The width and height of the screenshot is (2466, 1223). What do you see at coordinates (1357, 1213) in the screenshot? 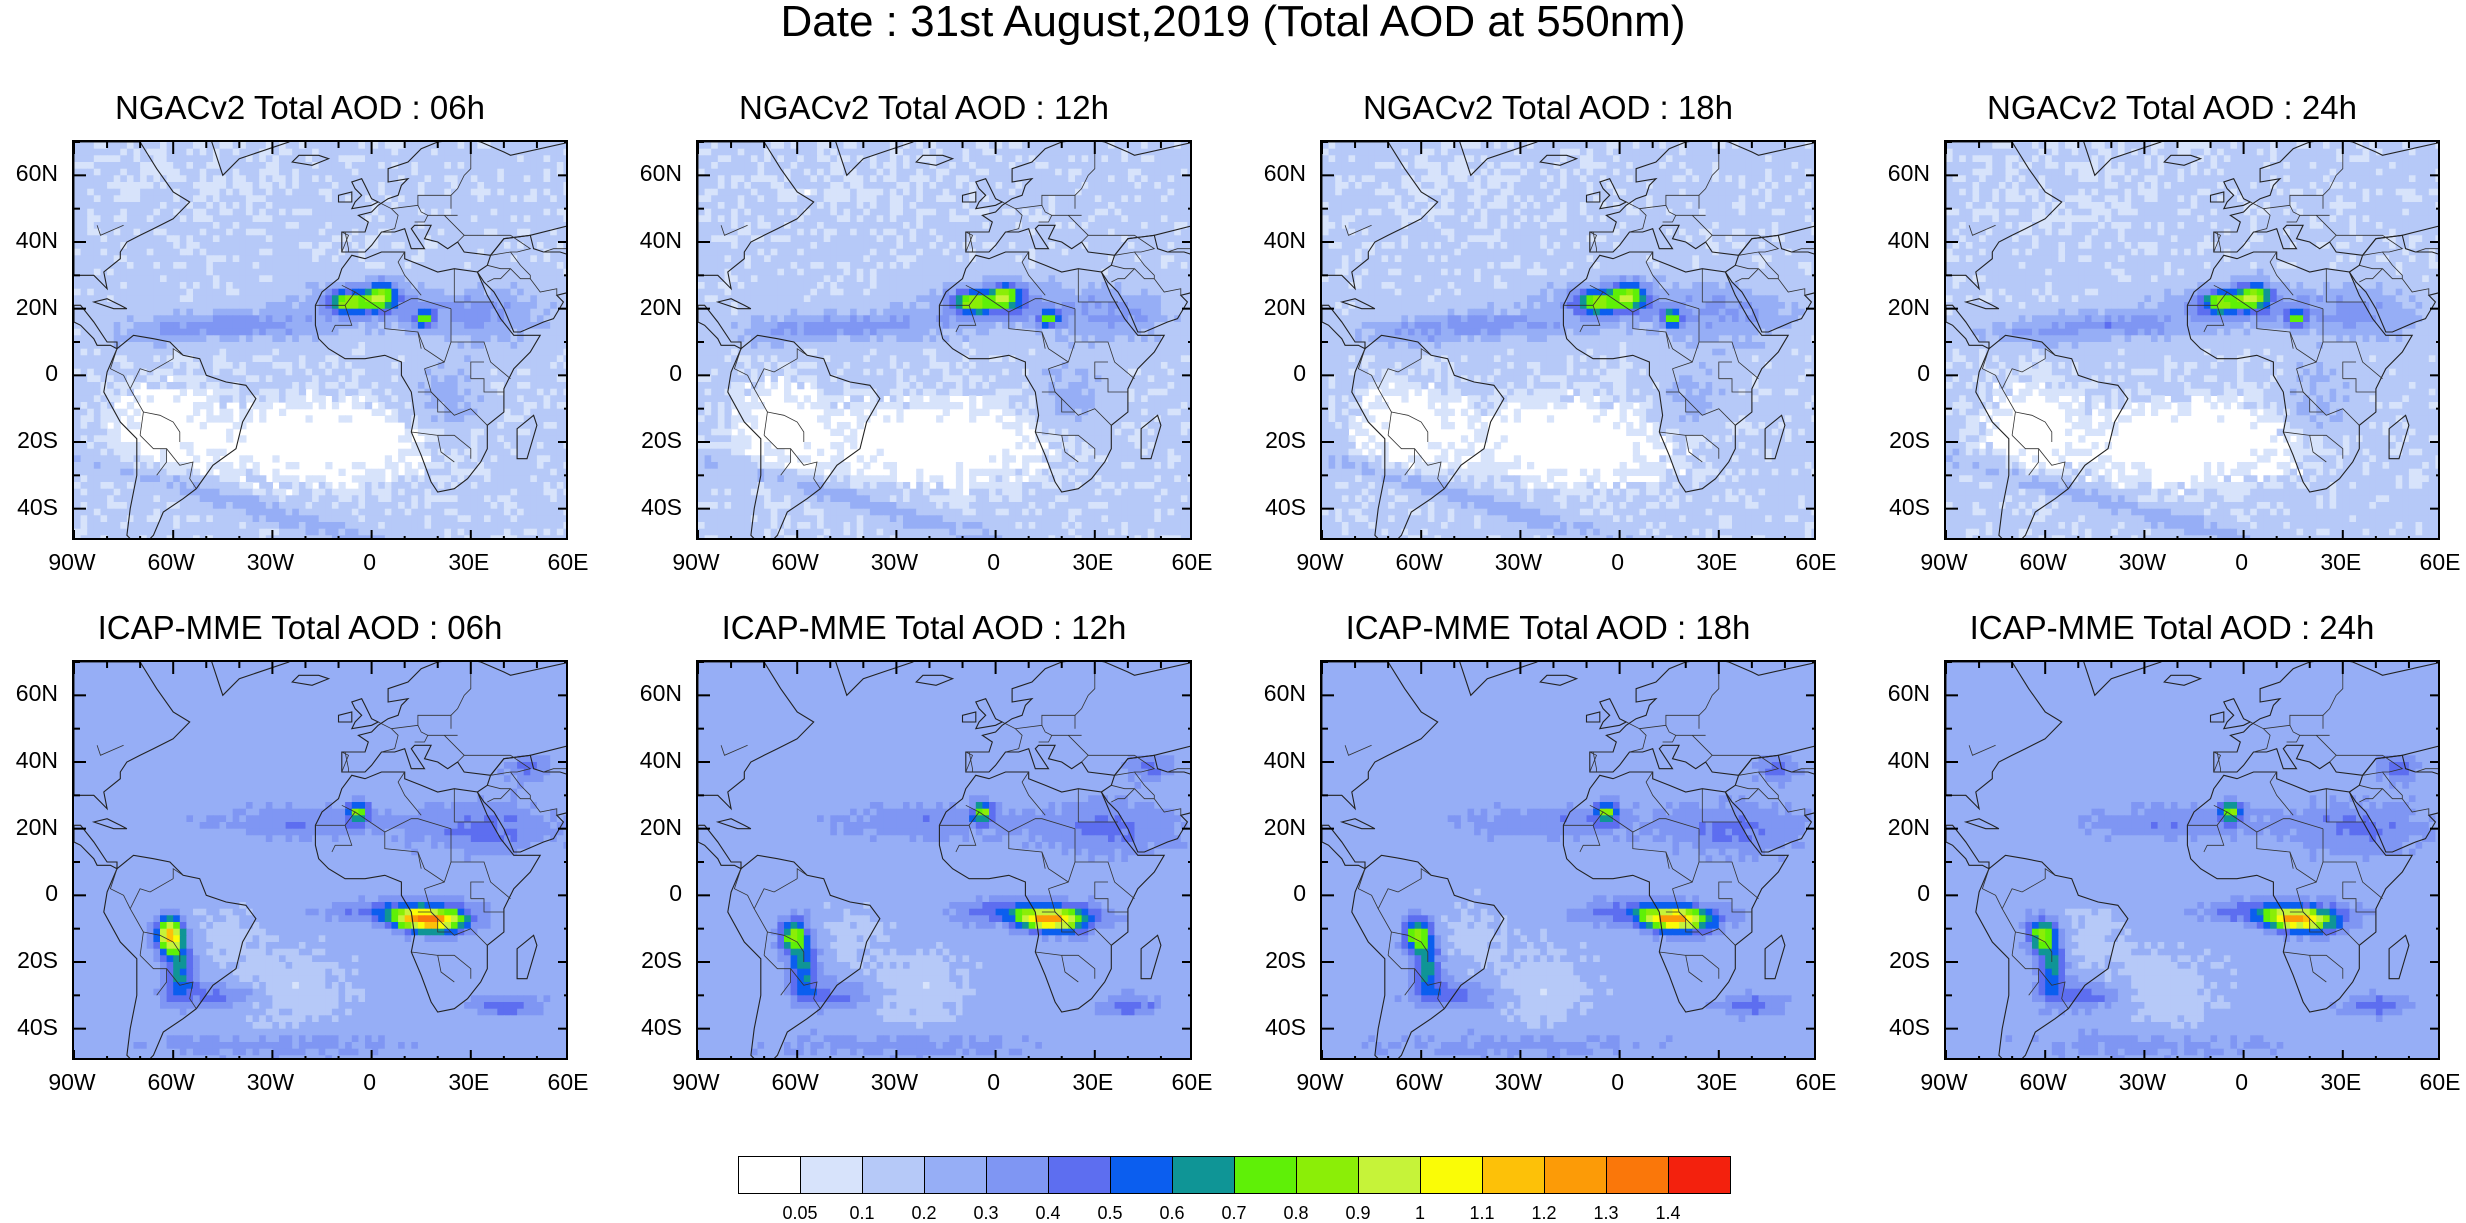
I see `colorbar-tick-label: 0.9` at bounding box center [1357, 1213].